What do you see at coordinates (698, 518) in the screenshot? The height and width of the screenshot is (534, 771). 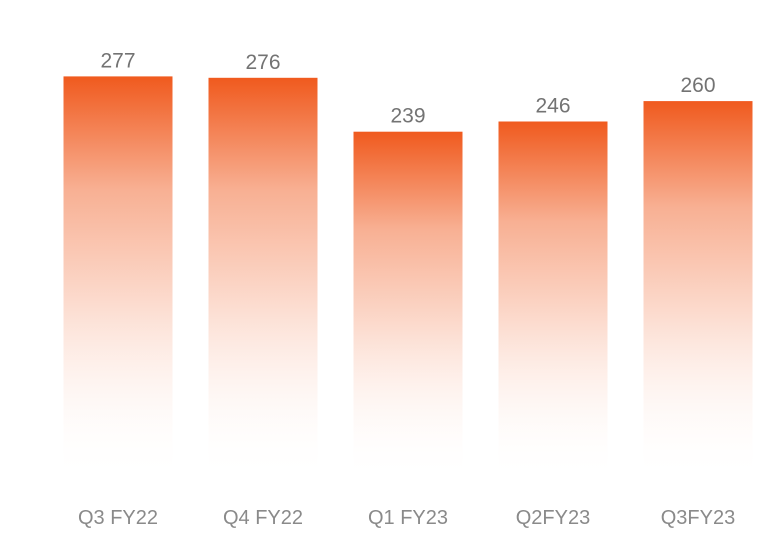 I see `x-tick-label: Q3FY23` at bounding box center [698, 518].